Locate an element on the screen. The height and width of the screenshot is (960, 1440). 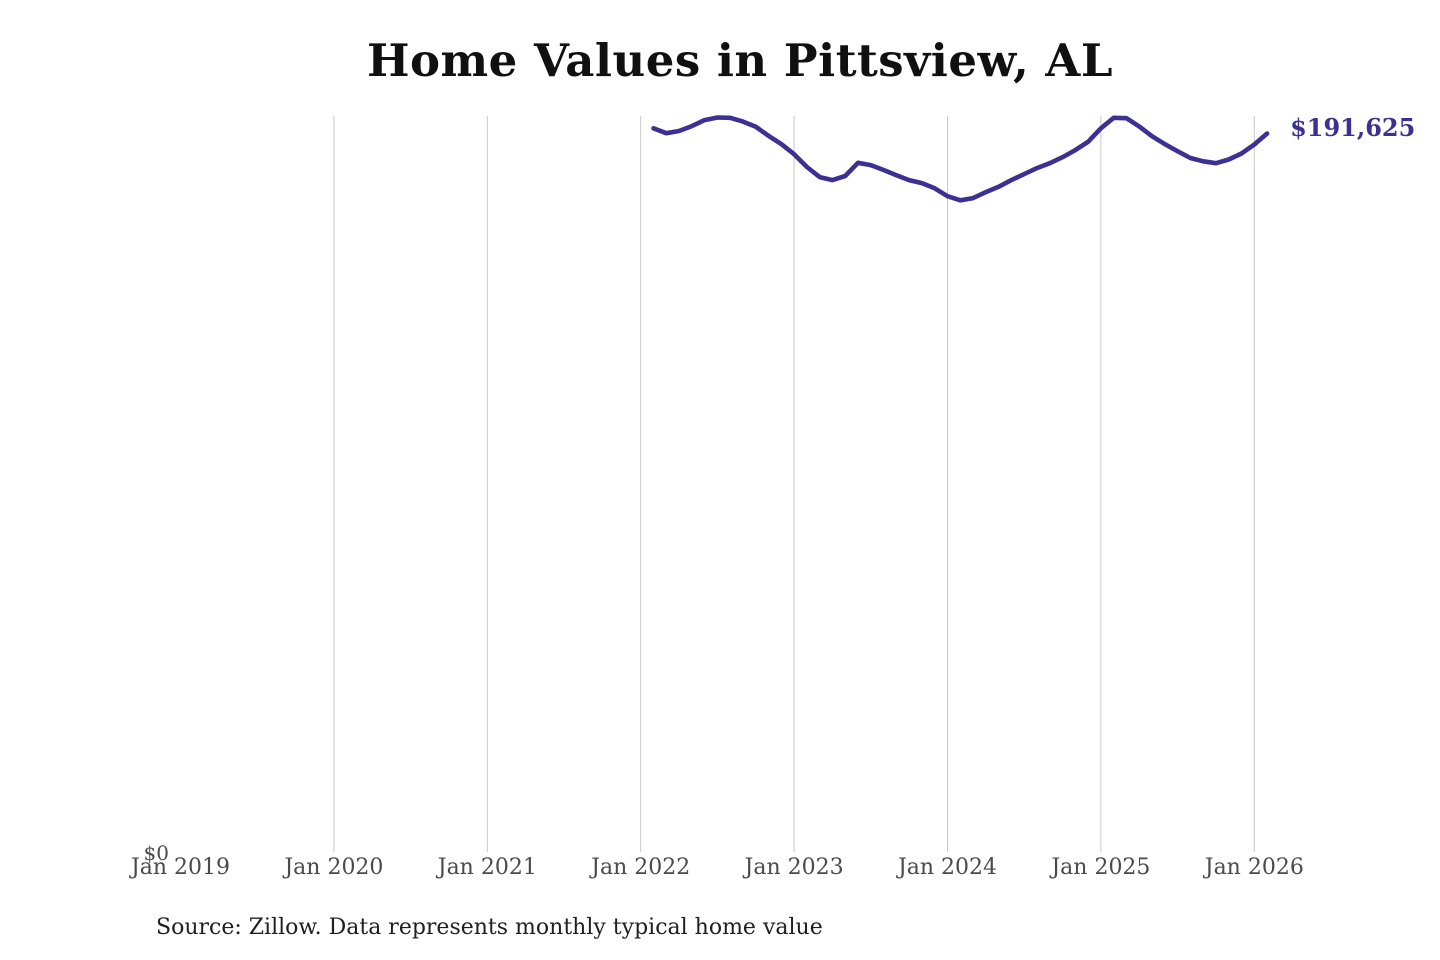
x-tick-label-2019-01: Jan 2019 is located at coordinates (180, 867).